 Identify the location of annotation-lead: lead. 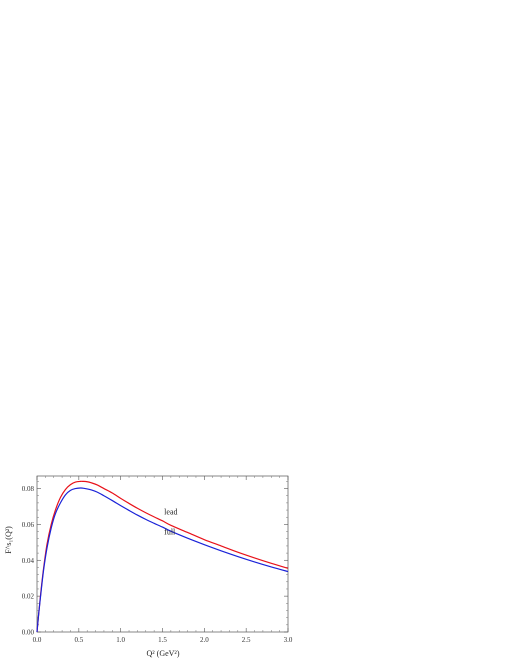
(170, 512).